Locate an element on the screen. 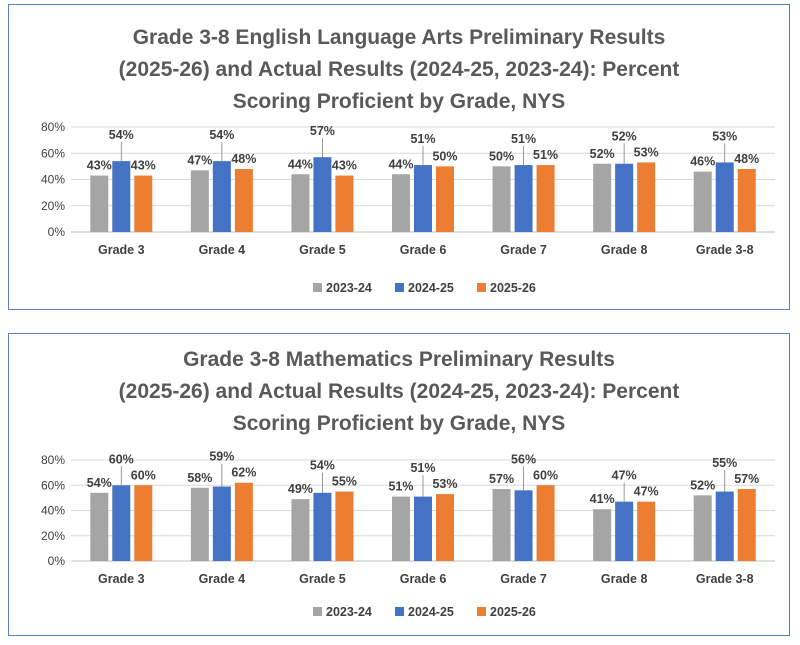 This screenshot has height=645, width=800. math-data-label: 62% is located at coordinates (243, 473).